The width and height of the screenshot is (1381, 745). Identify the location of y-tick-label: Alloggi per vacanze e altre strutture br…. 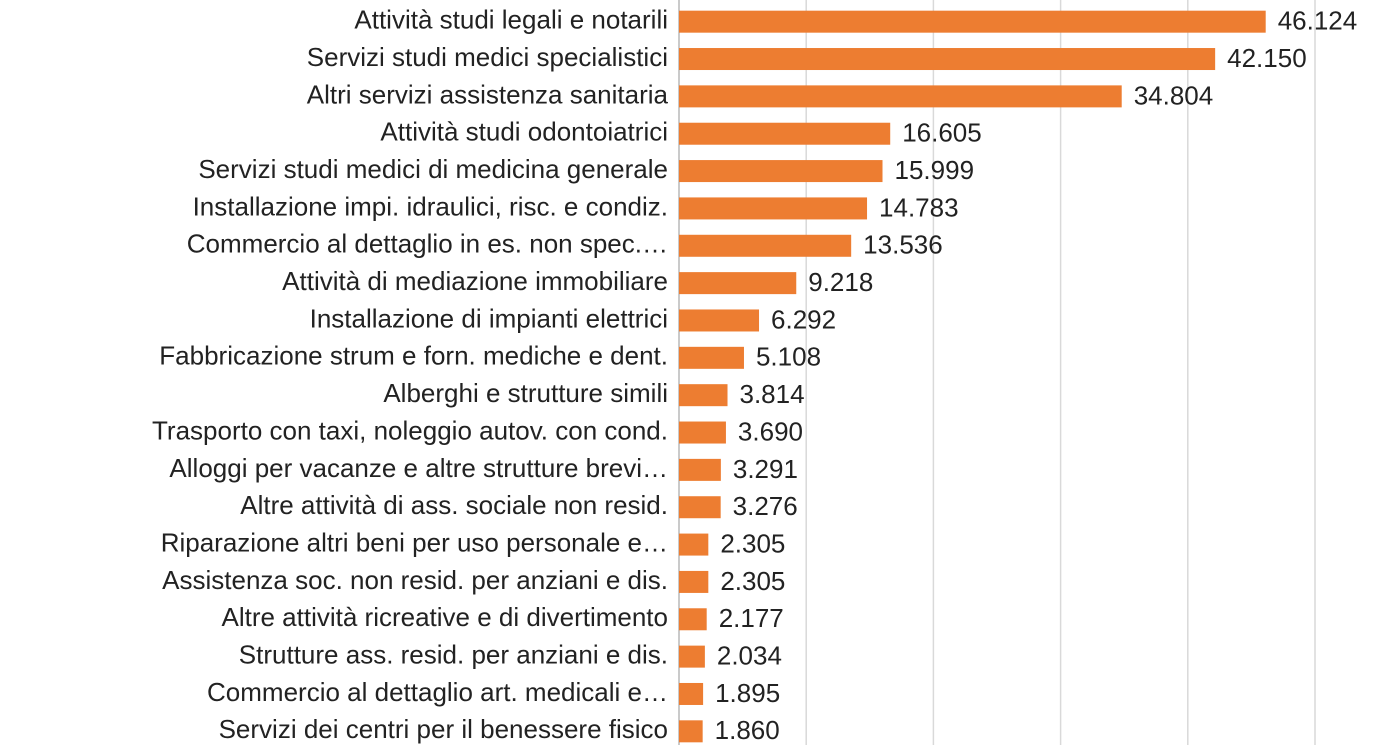
(418, 468).